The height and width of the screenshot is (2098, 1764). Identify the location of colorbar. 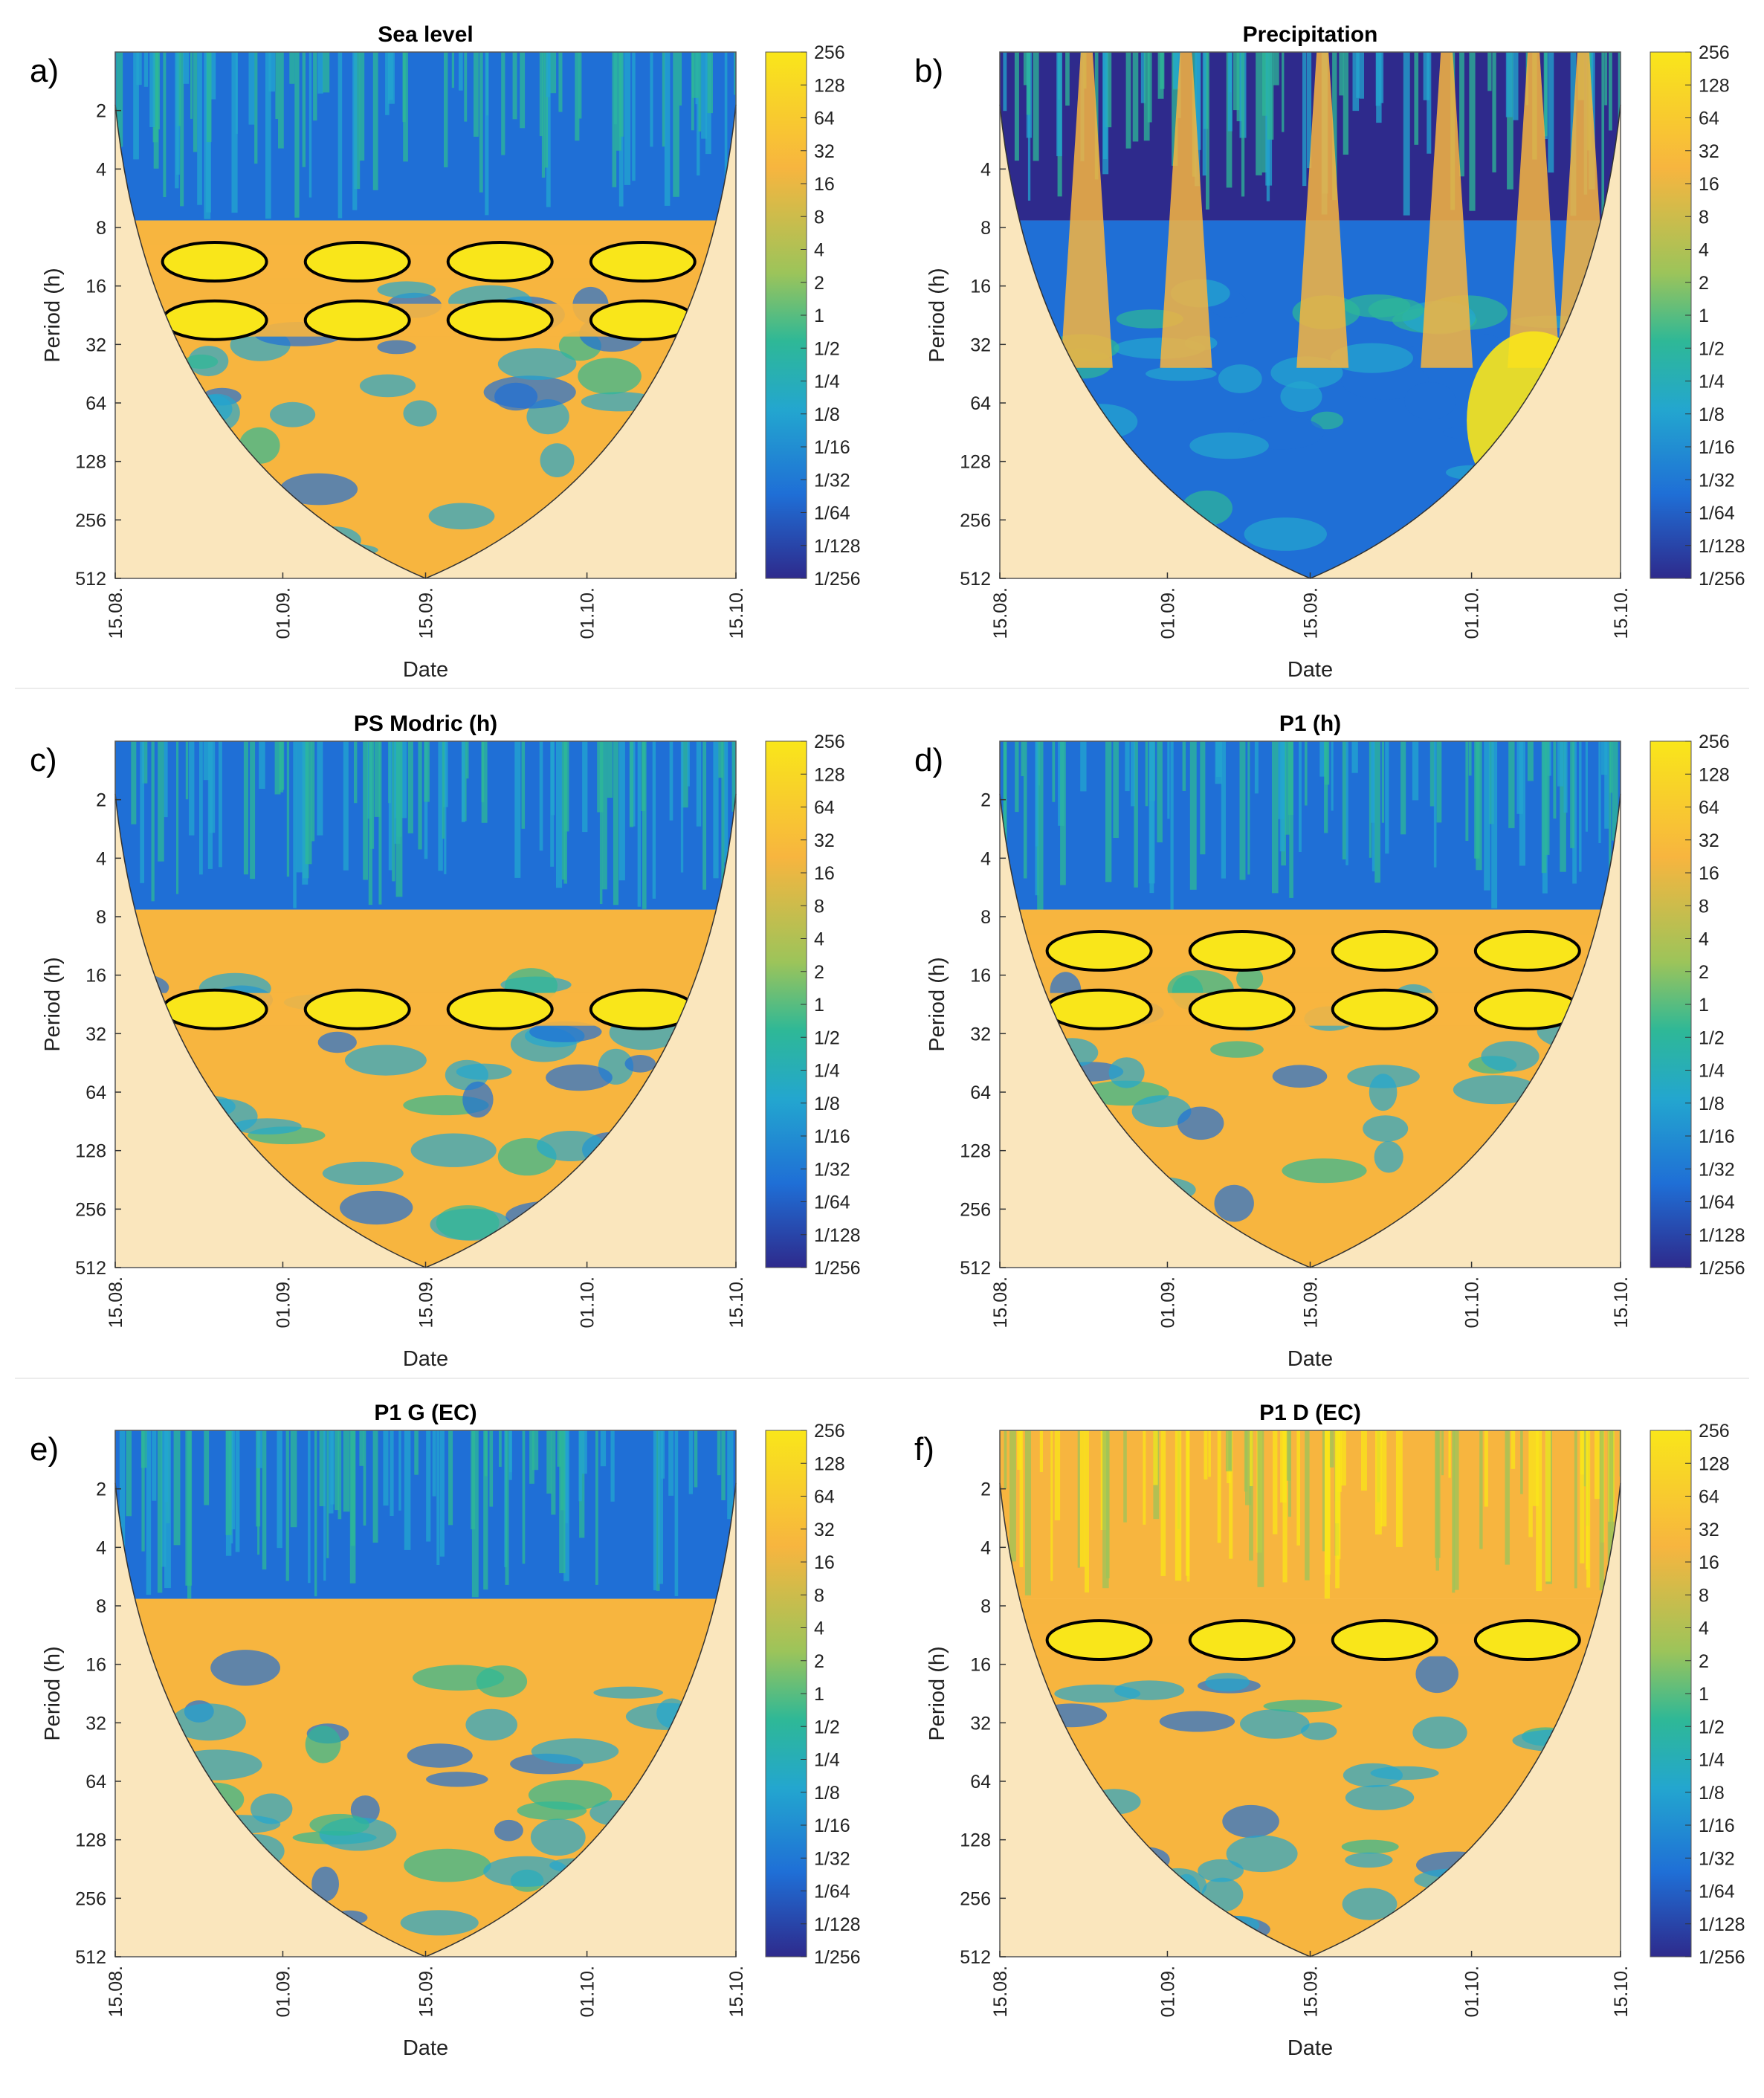
(786, 1693).